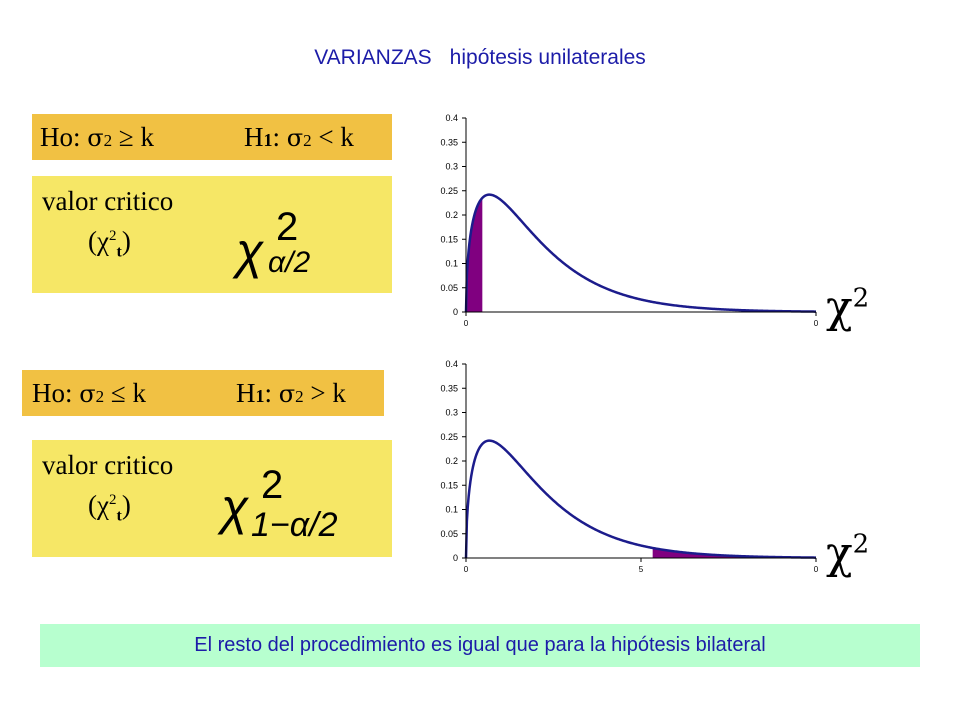 The height and width of the screenshot is (720, 960). What do you see at coordinates (289, 262) in the screenshot?
I see `svg-text: α/2` at bounding box center [289, 262].